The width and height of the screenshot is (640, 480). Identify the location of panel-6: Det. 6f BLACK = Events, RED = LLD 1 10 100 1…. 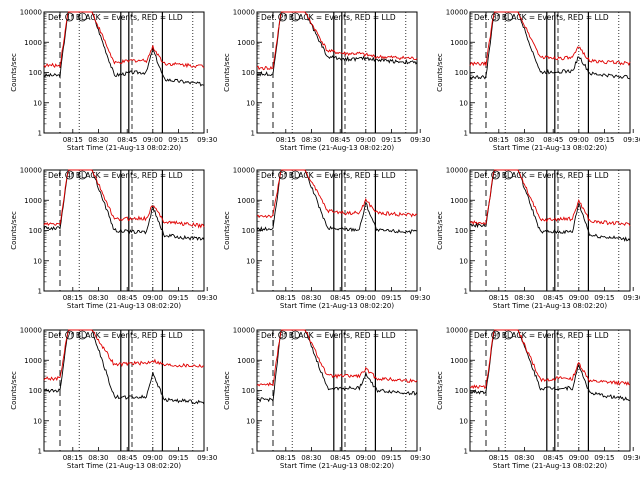
(538, 239).